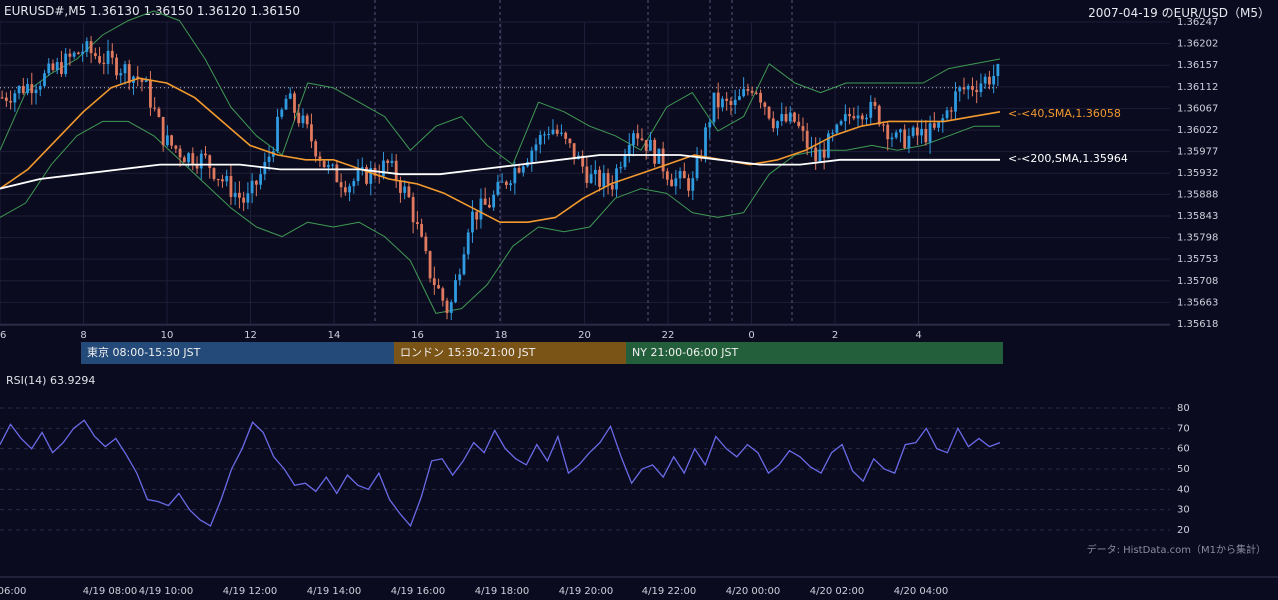 Image resolution: width=1278 pixels, height=600 pixels. What do you see at coordinates (1068, 158) in the screenshot?
I see `sma200-label: <-<200,SMA,1.35964` at bounding box center [1068, 158].